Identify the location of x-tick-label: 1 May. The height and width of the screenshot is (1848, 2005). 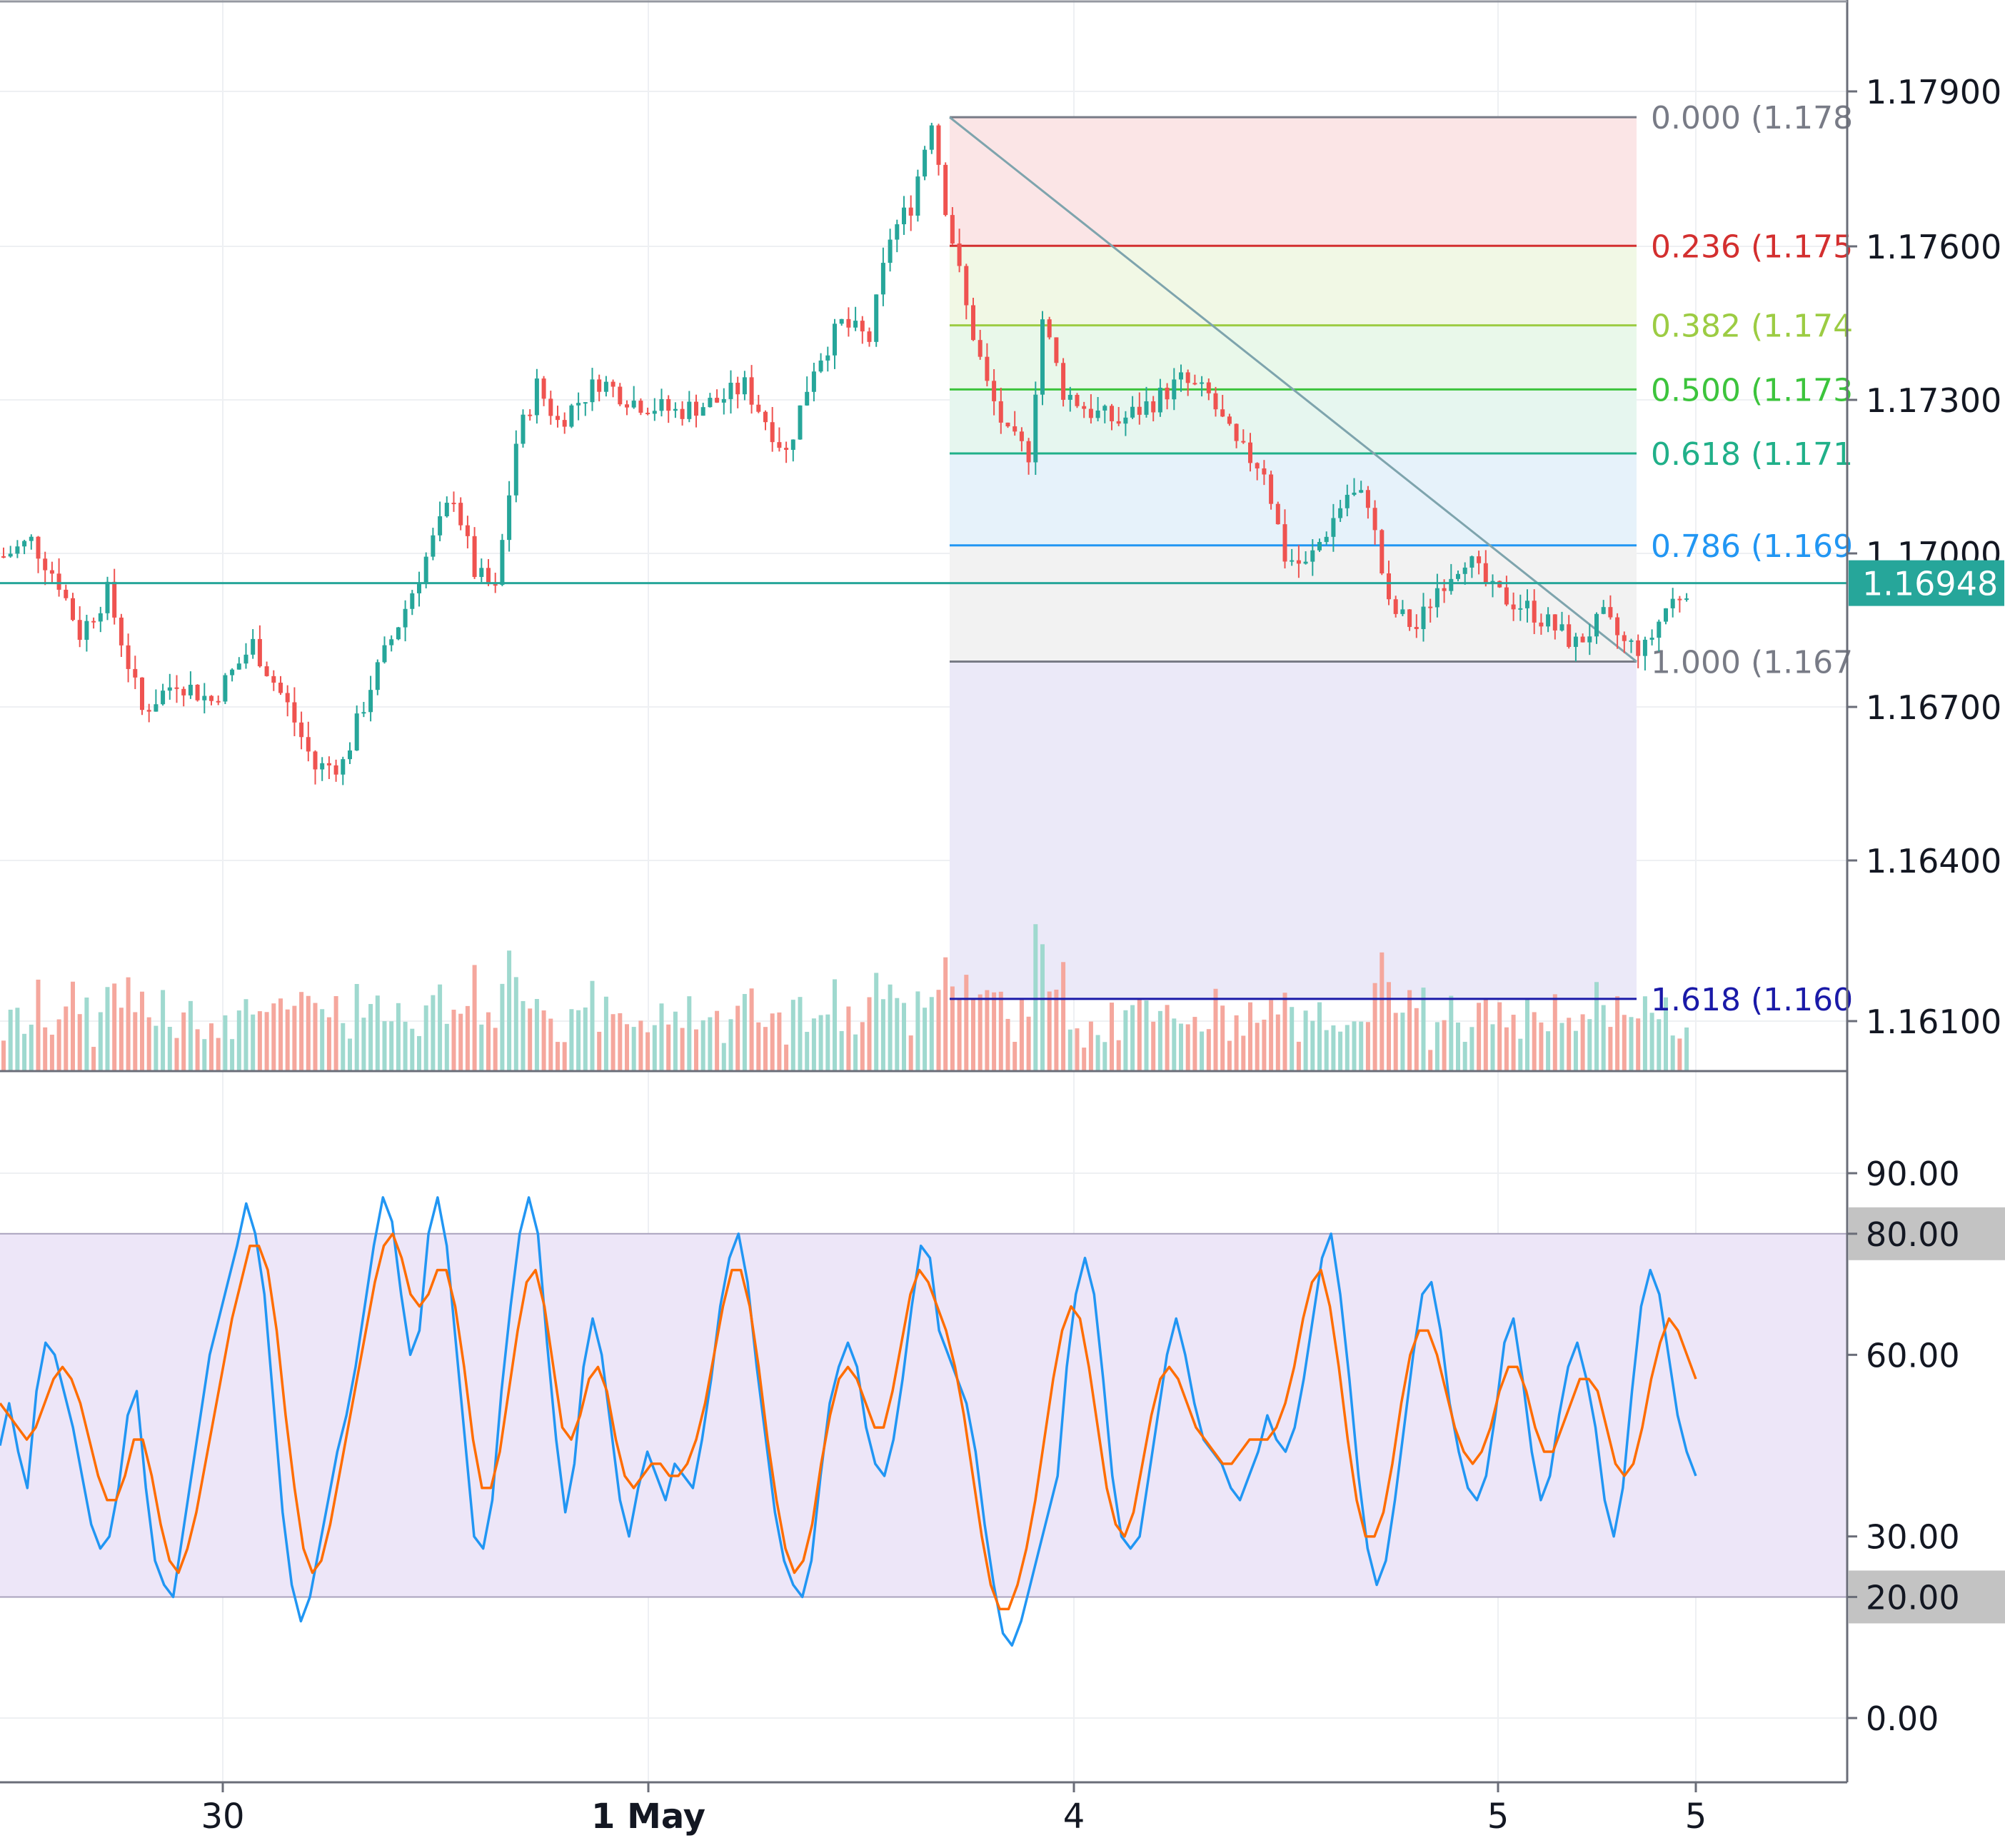
(648, 1817).